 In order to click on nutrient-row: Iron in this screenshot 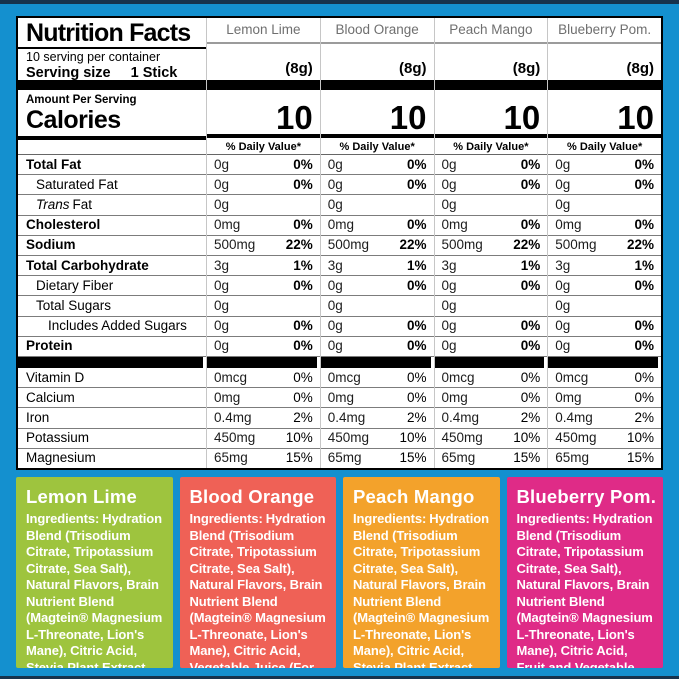, I will do `click(112, 418)`.